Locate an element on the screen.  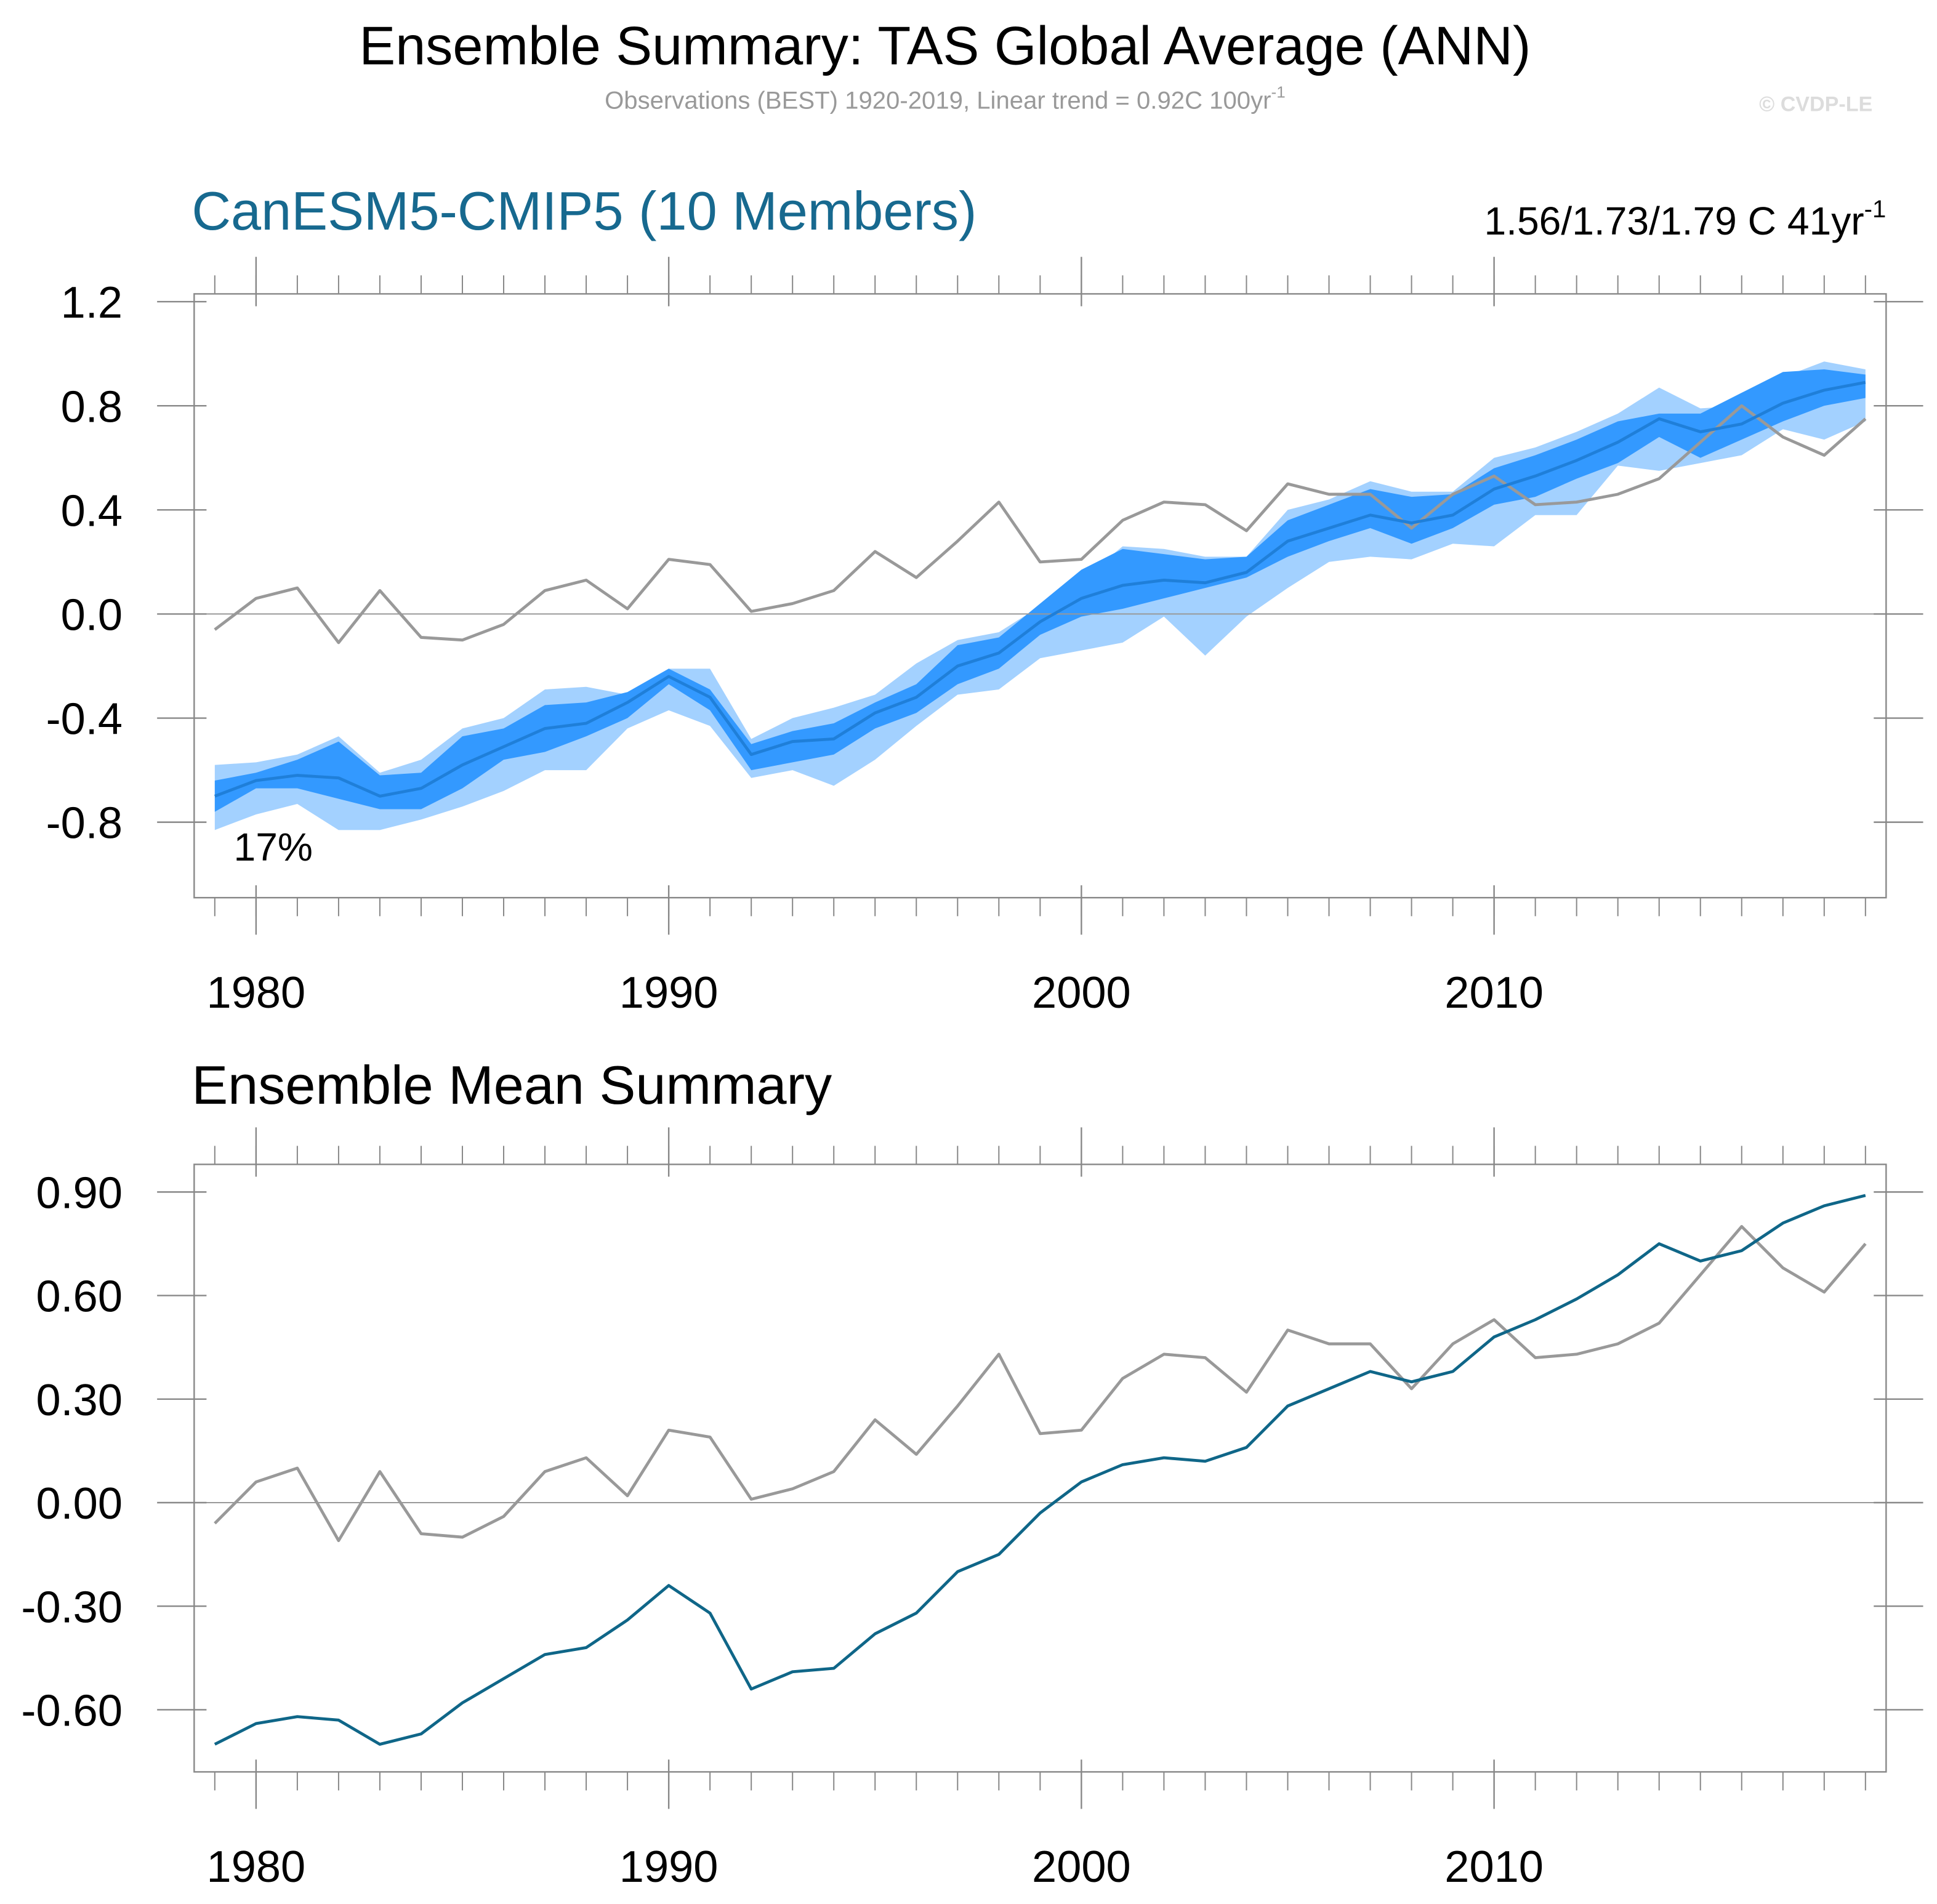
panel-title: Ensemble Mean Summary is located at coordinates (511, 1084).